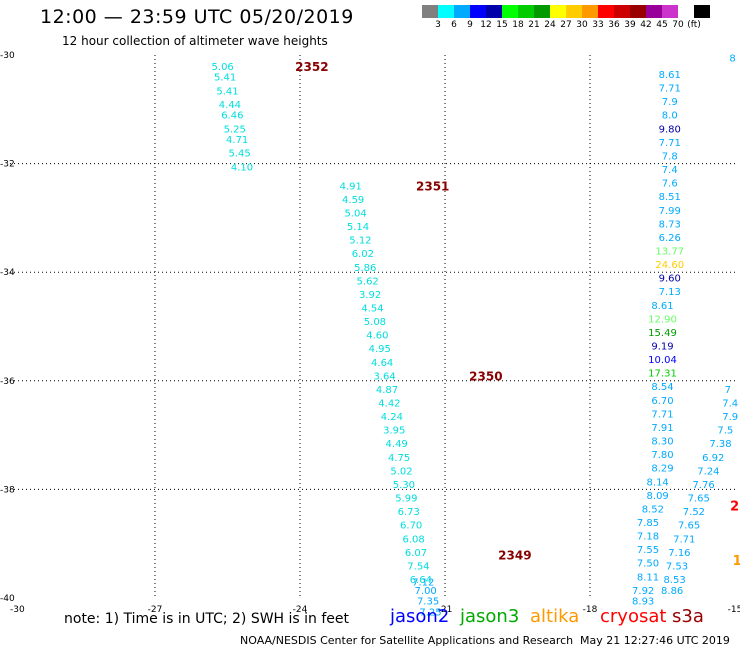 The image size is (740, 650). Describe the element at coordinates (518, 25) in the screenshot. I see `scale-label: 18` at that location.